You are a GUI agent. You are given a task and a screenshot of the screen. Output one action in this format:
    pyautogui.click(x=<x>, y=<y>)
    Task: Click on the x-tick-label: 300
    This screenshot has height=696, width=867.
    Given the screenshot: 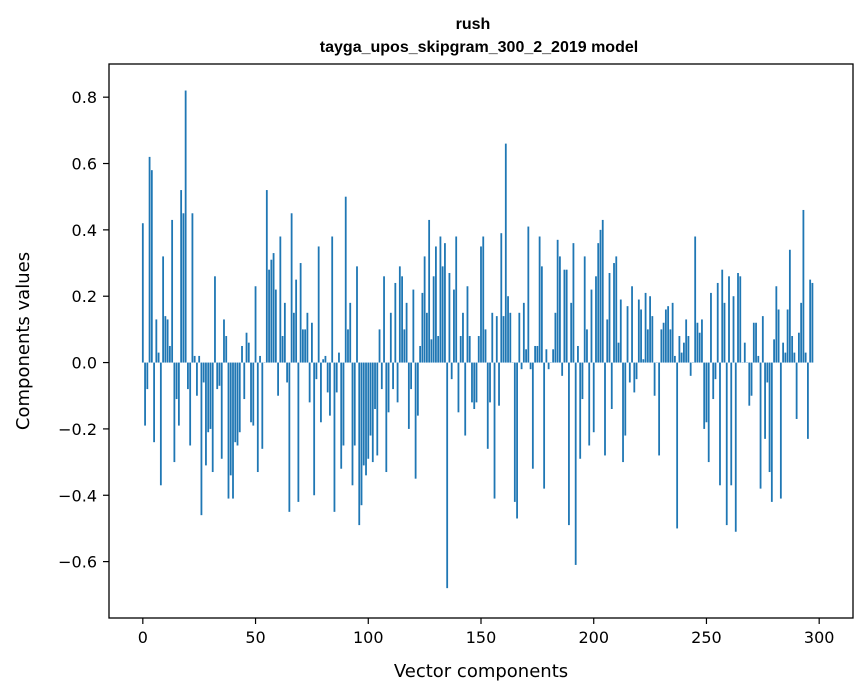 What is the action you would take?
    pyautogui.click(x=819, y=637)
    